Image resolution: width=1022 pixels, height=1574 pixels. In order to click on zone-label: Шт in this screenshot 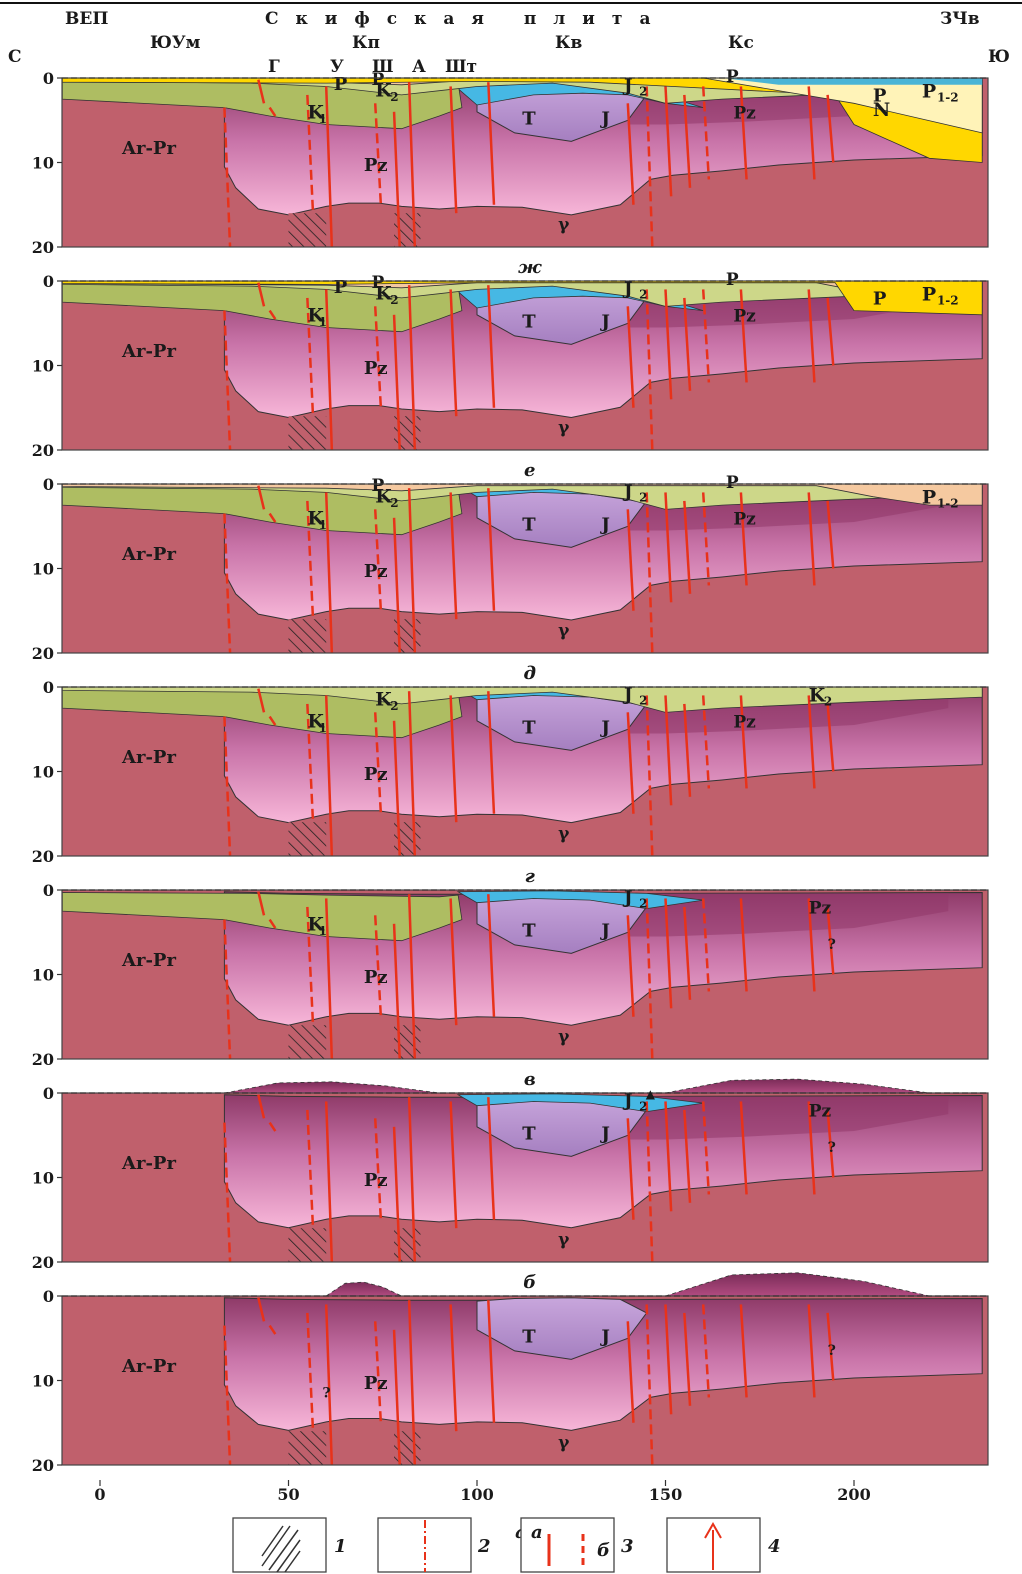, I will do `click(461, 67)`.